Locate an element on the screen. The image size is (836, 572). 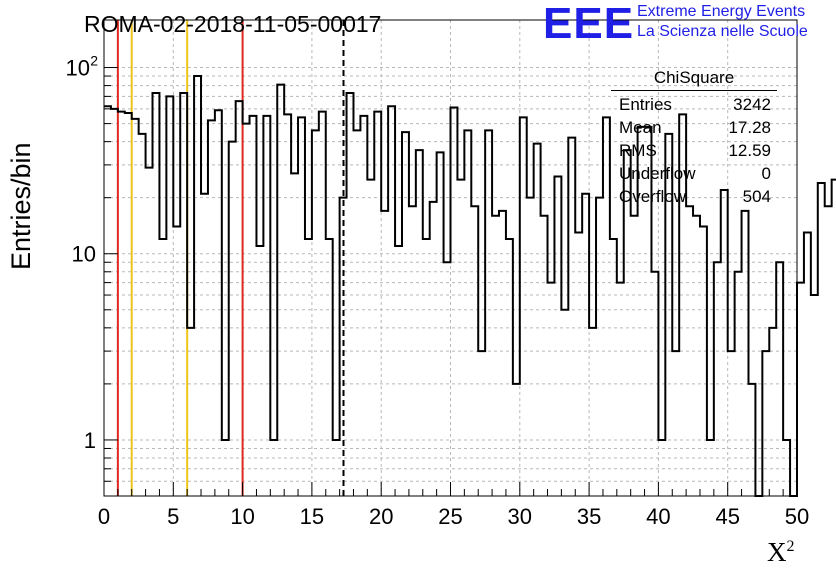
stats-value: 0 is located at coordinates (766, 173).